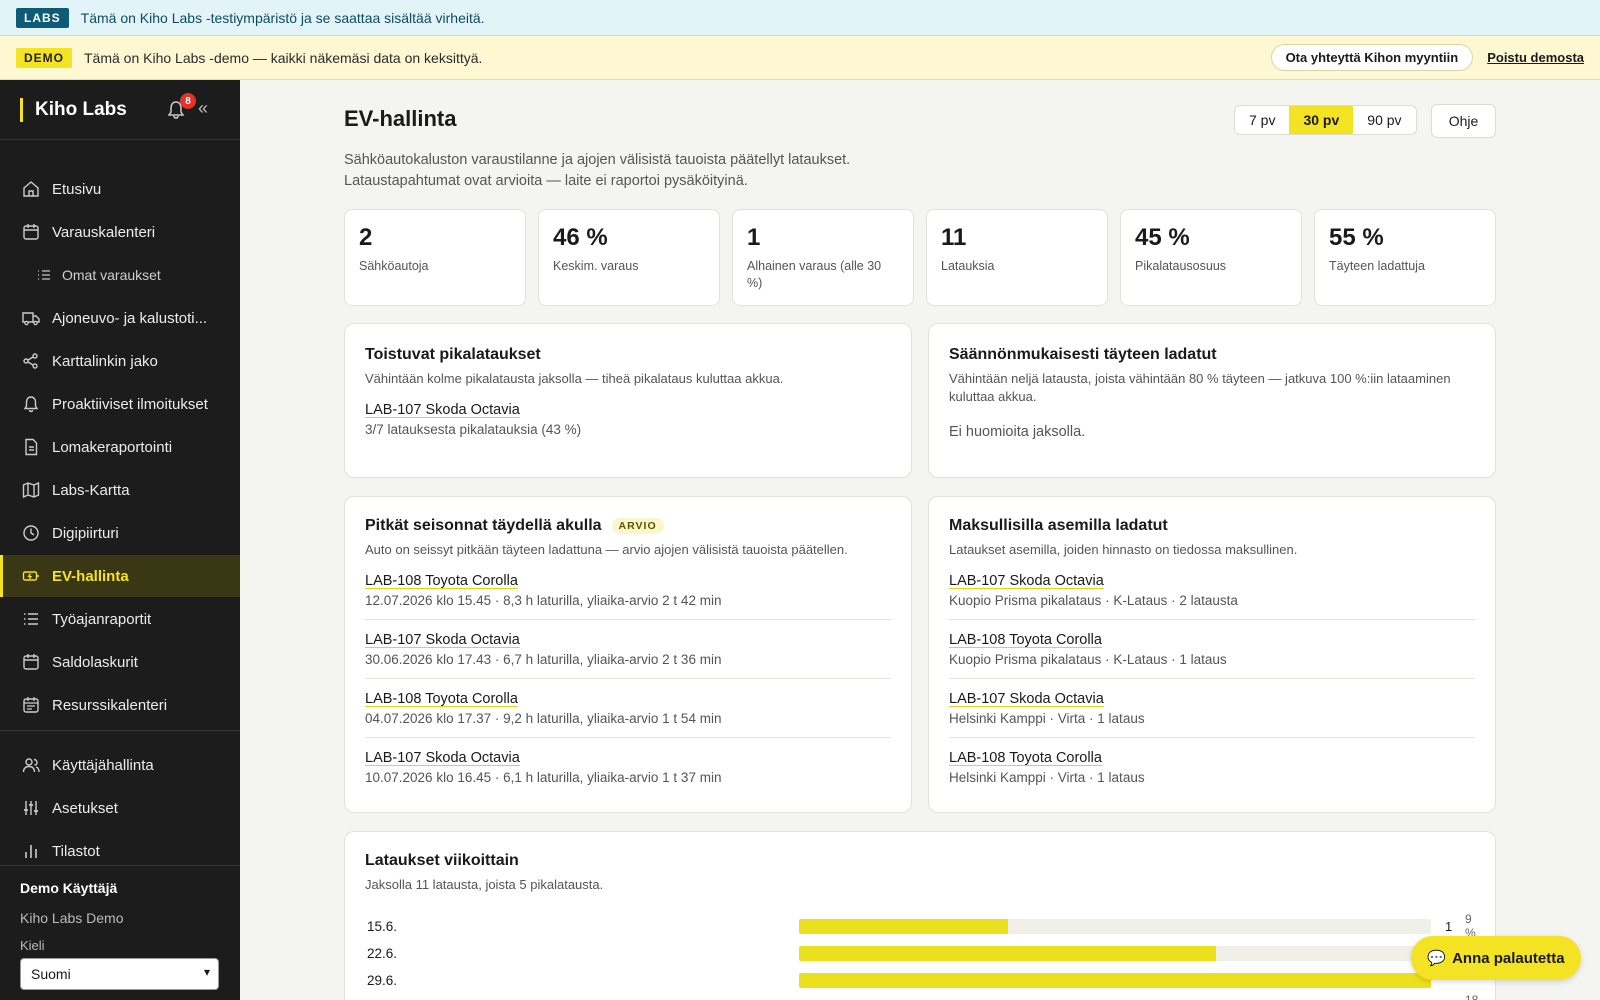 This screenshot has width=1600, height=1000. Describe the element at coordinates (31, 189) in the screenshot. I see `home-icon` at that location.